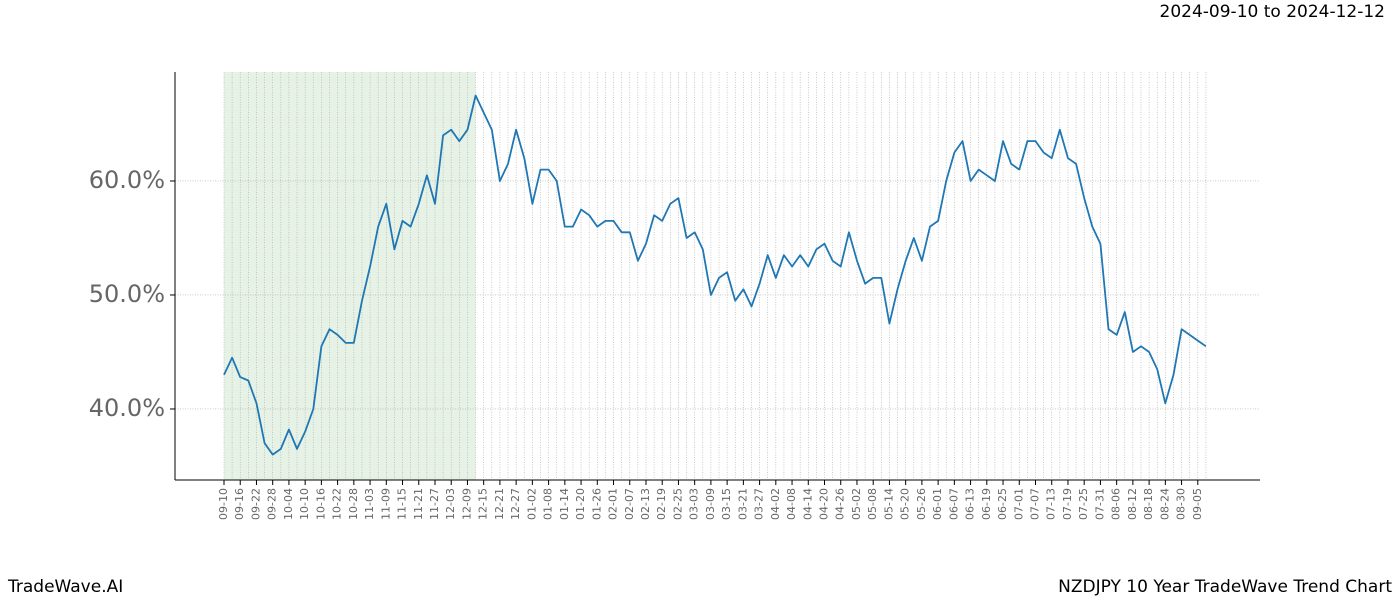 Image resolution: width=1400 pixels, height=600 pixels. Describe the element at coordinates (953, 504) in the screenshot. I see `x-tick-label: 06-07` at that location.